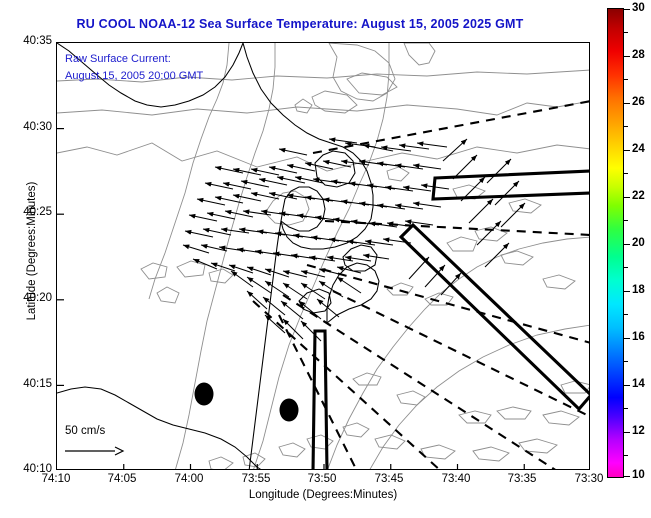 The image size is (651, 518). I want to click on colorbar-tick-14: 14, so click(638, 384).